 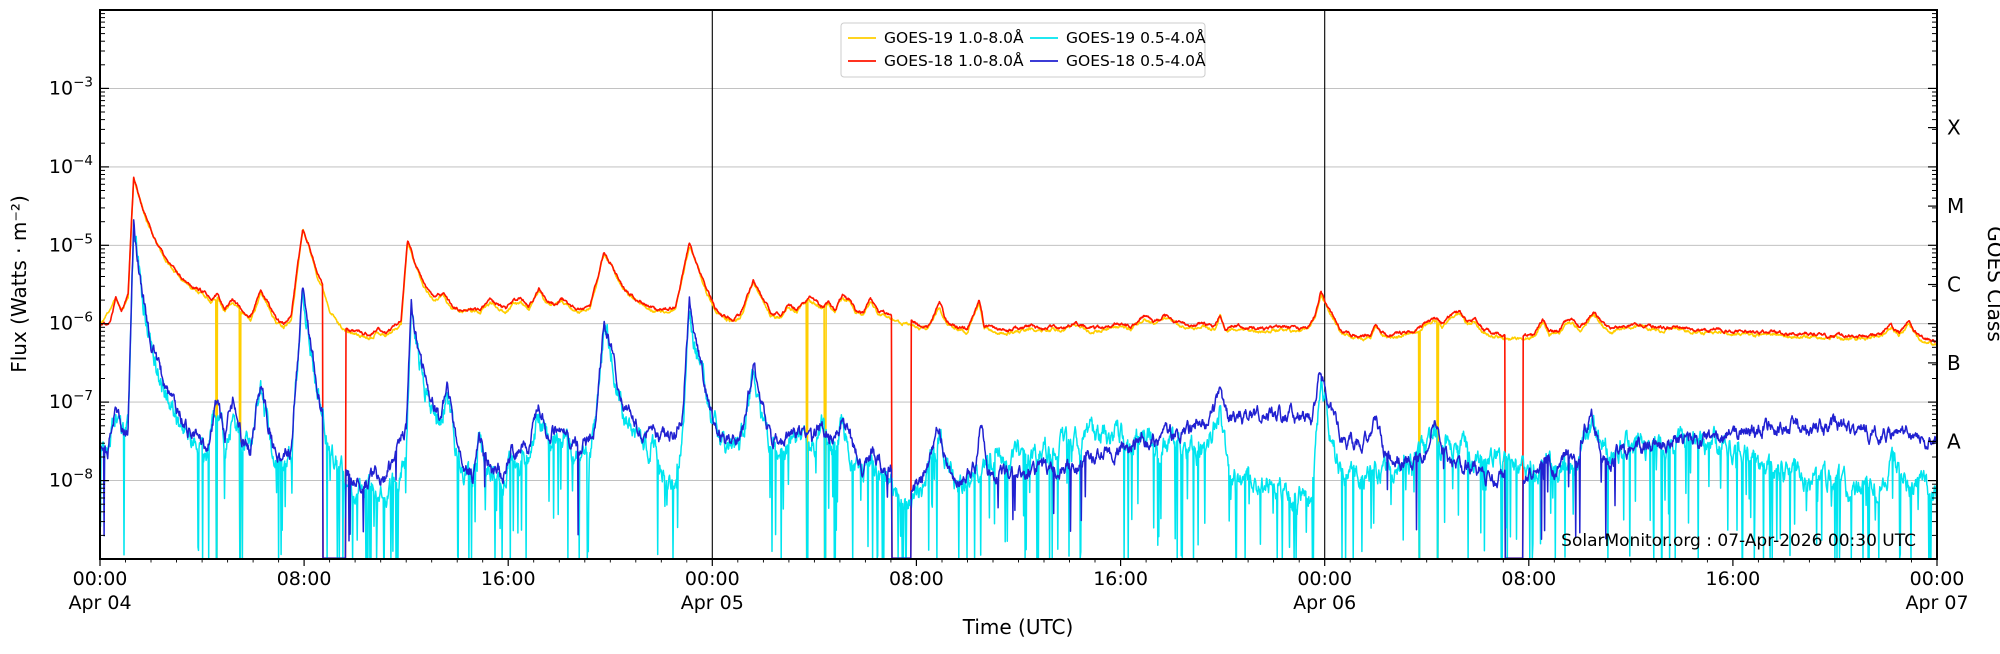 I want to click on goes-class-label-a: A, so click(x=1954, y=441).